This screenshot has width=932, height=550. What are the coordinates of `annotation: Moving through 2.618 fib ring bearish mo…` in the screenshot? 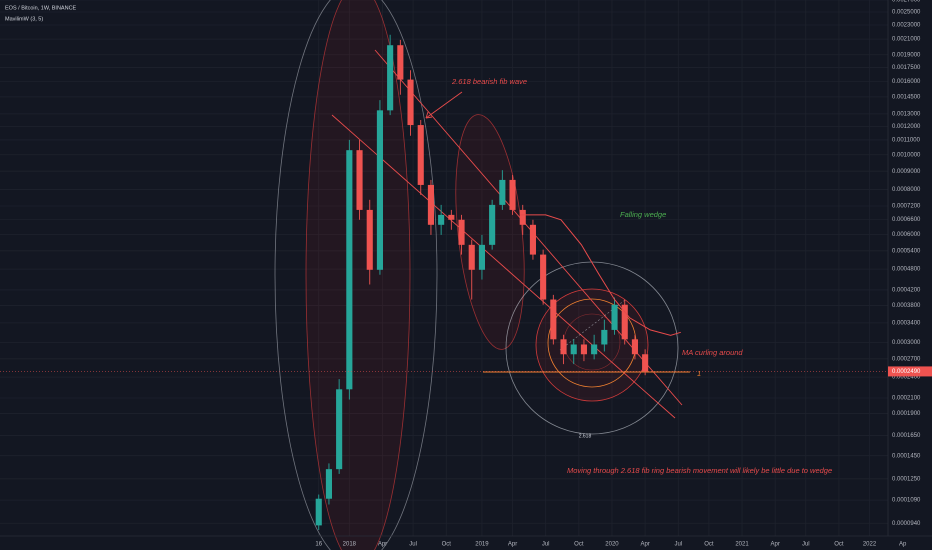 It's located at (699, 470).